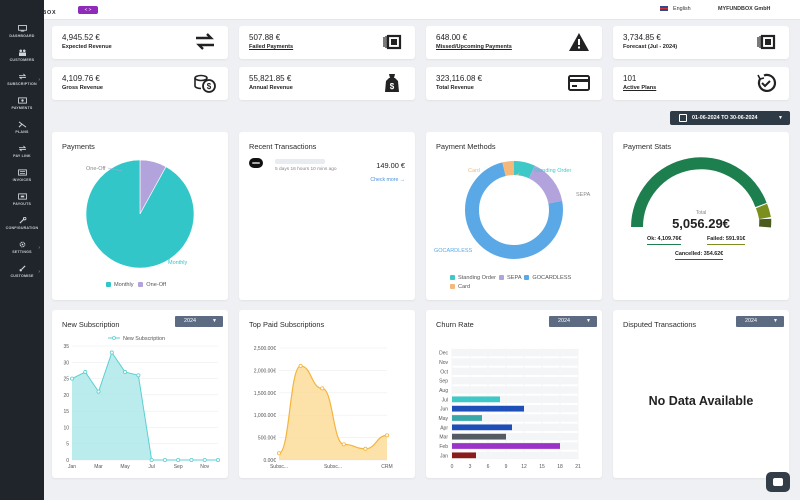  What do you see at coordinates (514, 42) in the screenshot?
I see `stat-card-missed-payments: 648.00 € Missed/Upcoming Payments` at bounding box center [514, 42].